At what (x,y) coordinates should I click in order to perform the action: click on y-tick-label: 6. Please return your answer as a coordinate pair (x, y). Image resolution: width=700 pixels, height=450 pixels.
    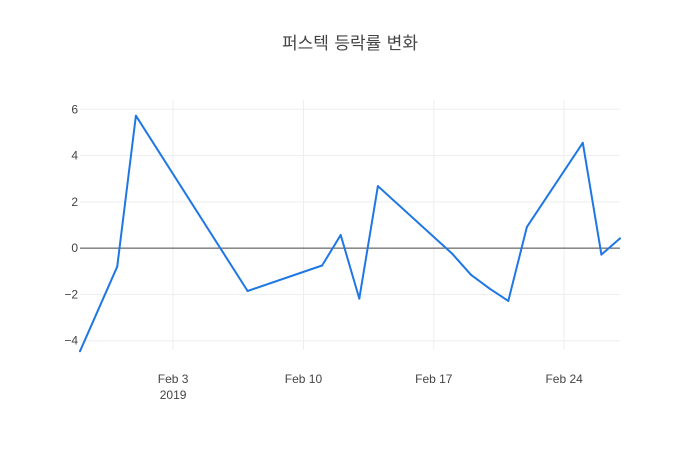
    Looking at the image, I should click on (74, 109).